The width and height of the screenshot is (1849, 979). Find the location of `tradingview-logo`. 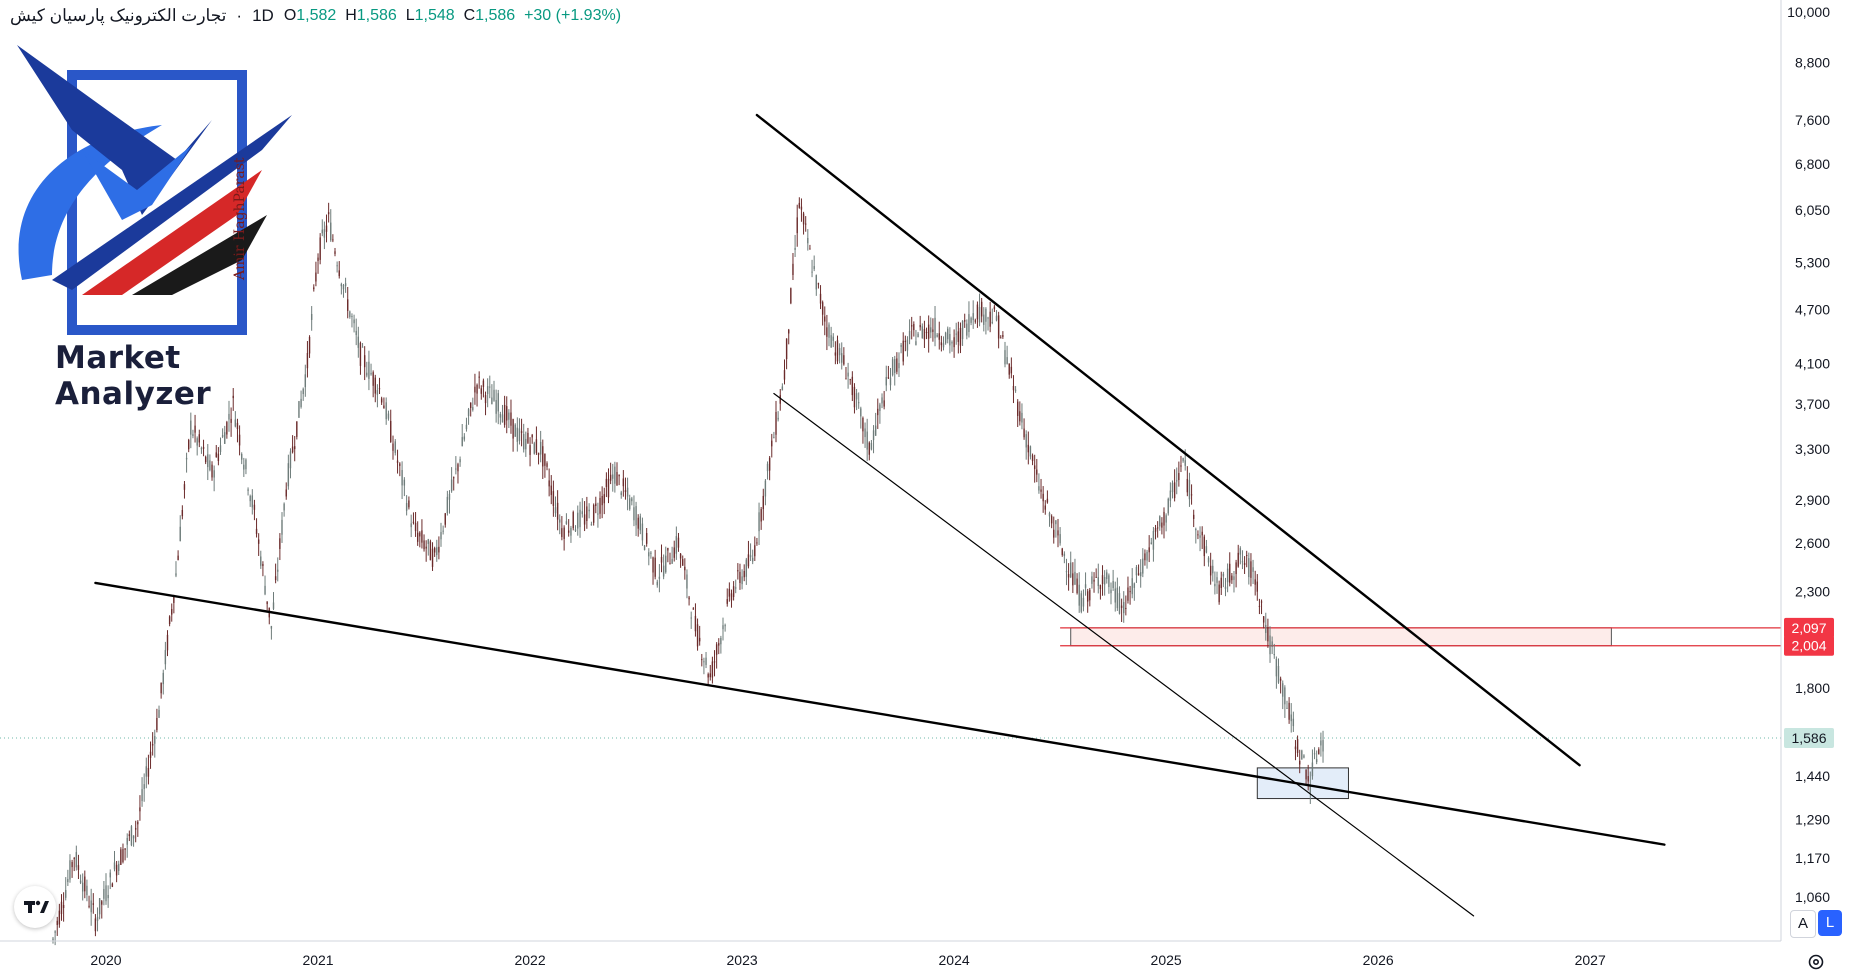

tradingview-logo is located at coordinates (35, 907).